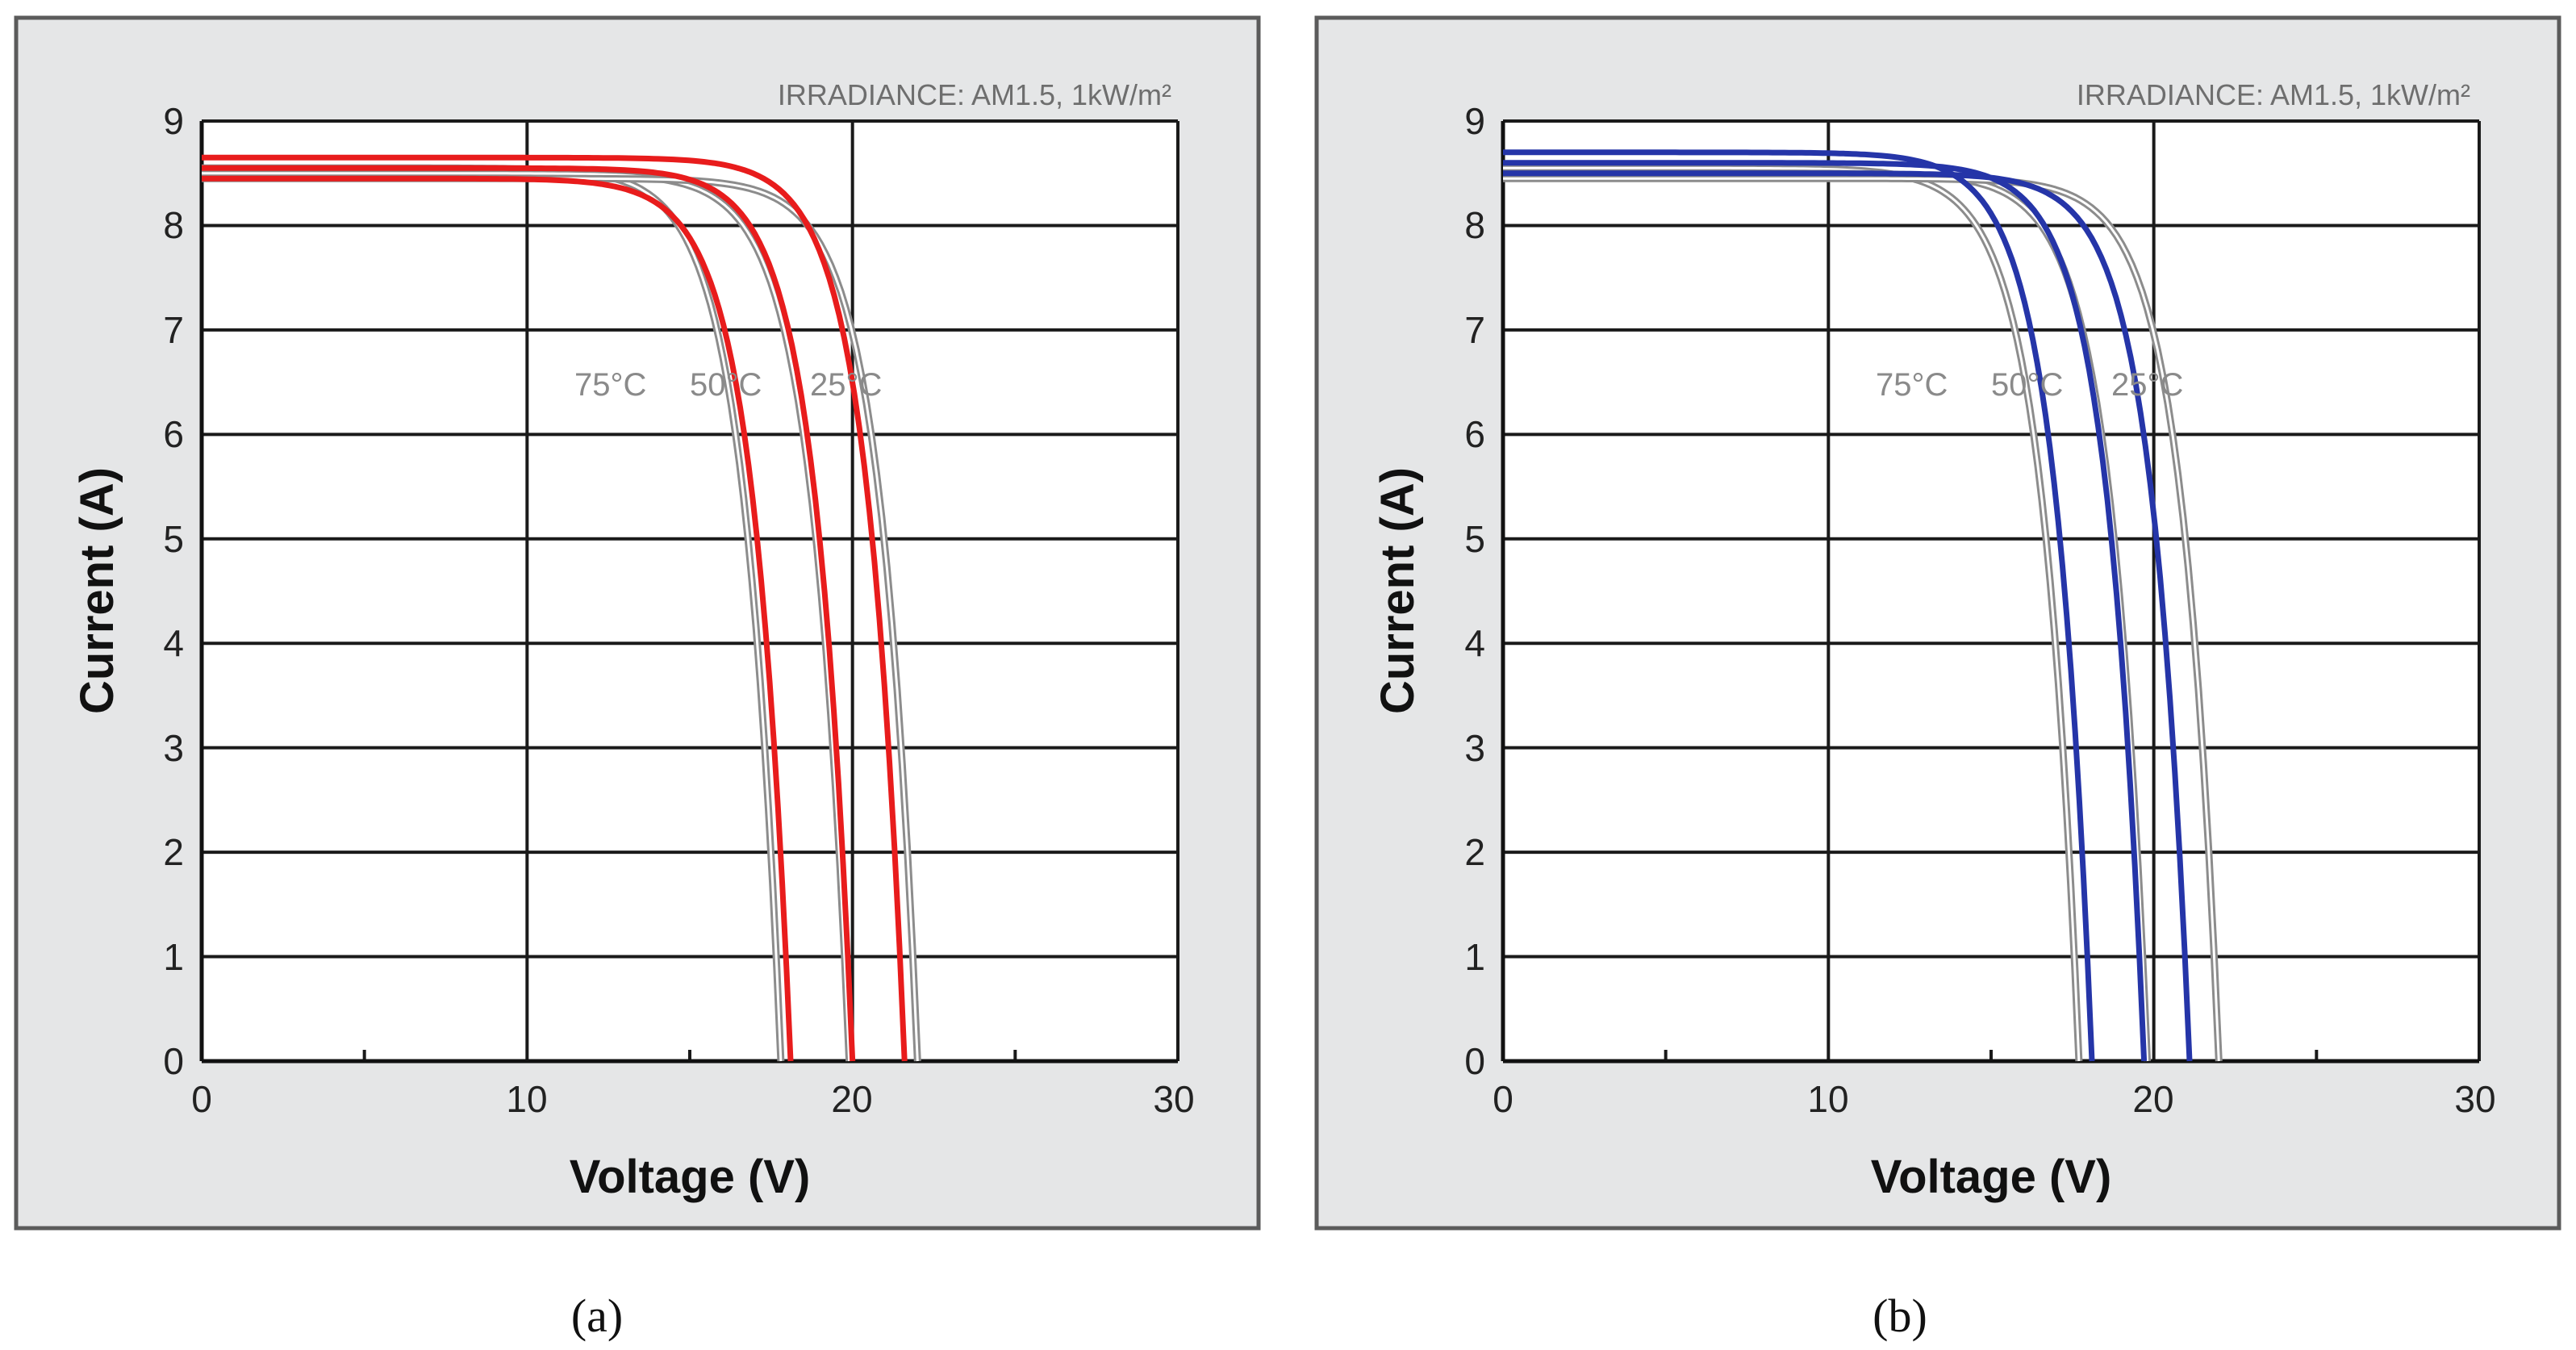 This screenshot has height=1350, width=2576. Describe the element at coordinates (1475, 434) in the screenshot. I see `panel-b-y-tick-label: 6` at that location.